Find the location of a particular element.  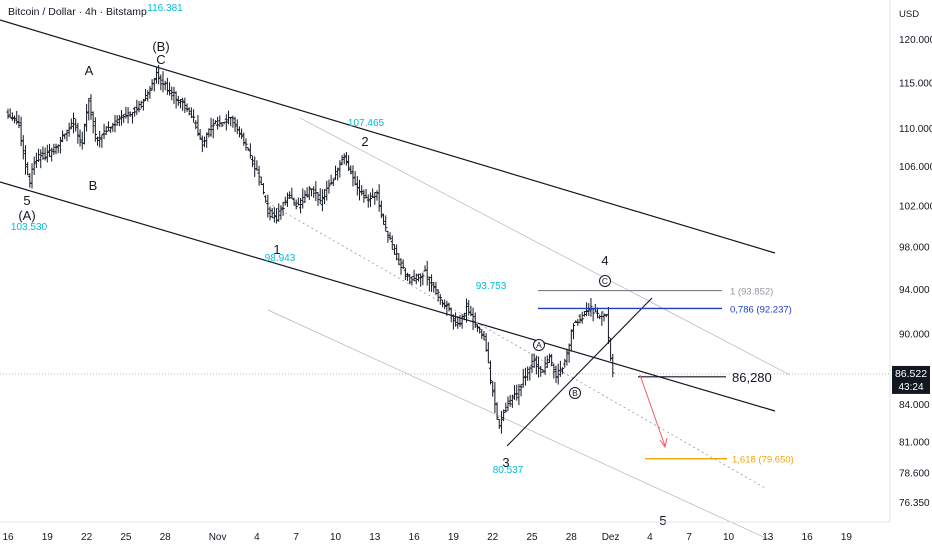

last-price-tag is located at coordinates (911, 379).